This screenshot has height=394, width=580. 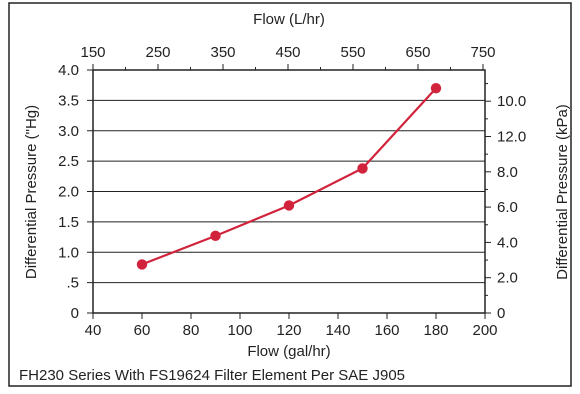 I want to click on bottom-tick-label: 60, so click(x=142, y=330).